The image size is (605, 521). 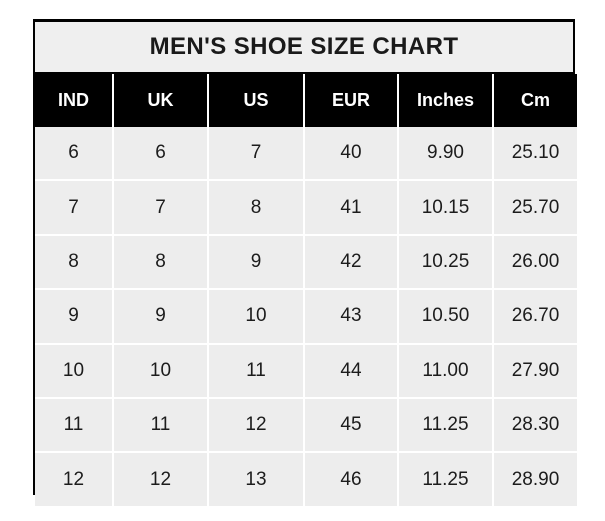 What do you see at coordinates (351, 262) in the screenshot?
I see `cell-eur: 42` at bounding box center [351, 262].